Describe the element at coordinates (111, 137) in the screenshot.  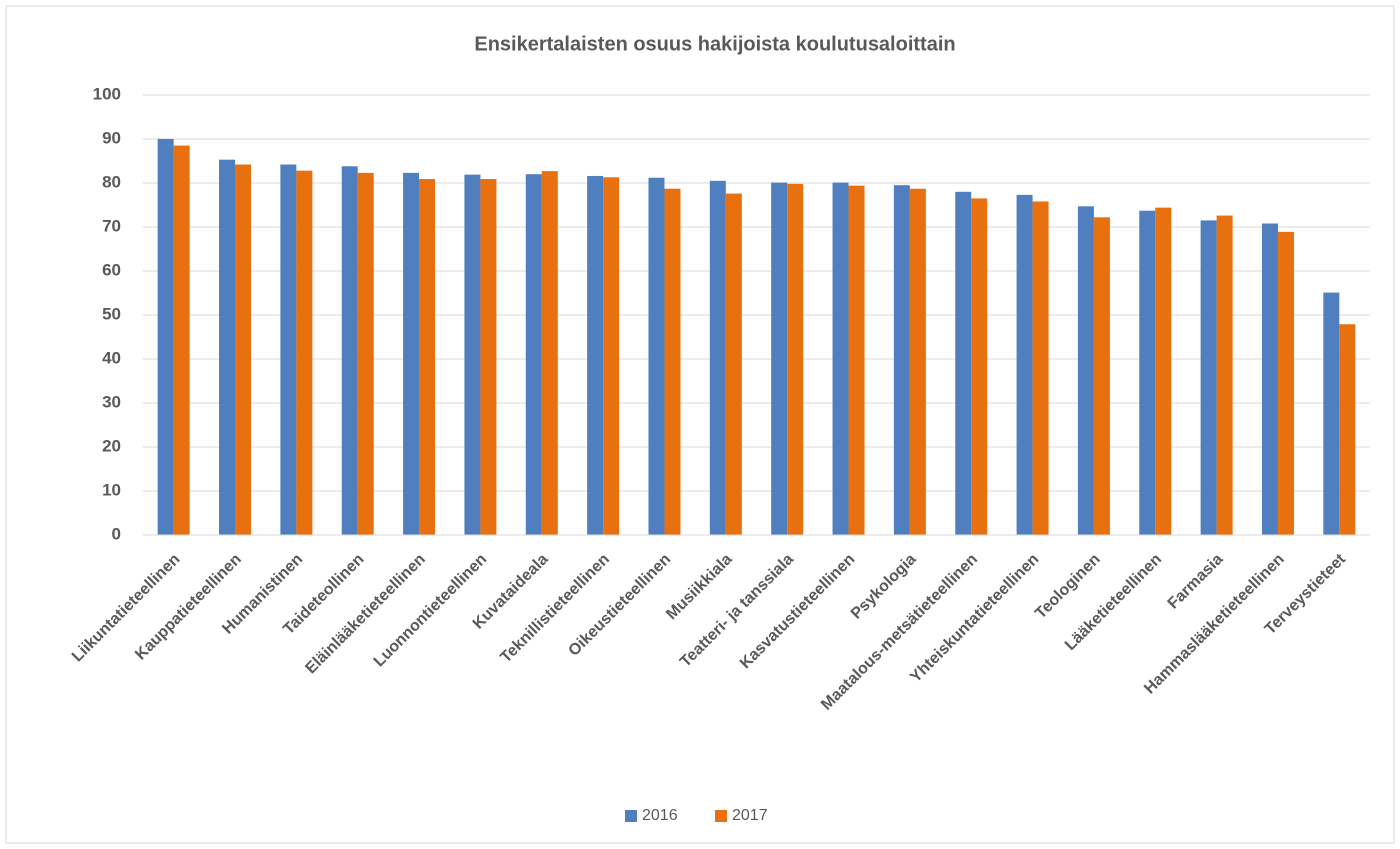
I see `y-tick-label: 90` at that location.